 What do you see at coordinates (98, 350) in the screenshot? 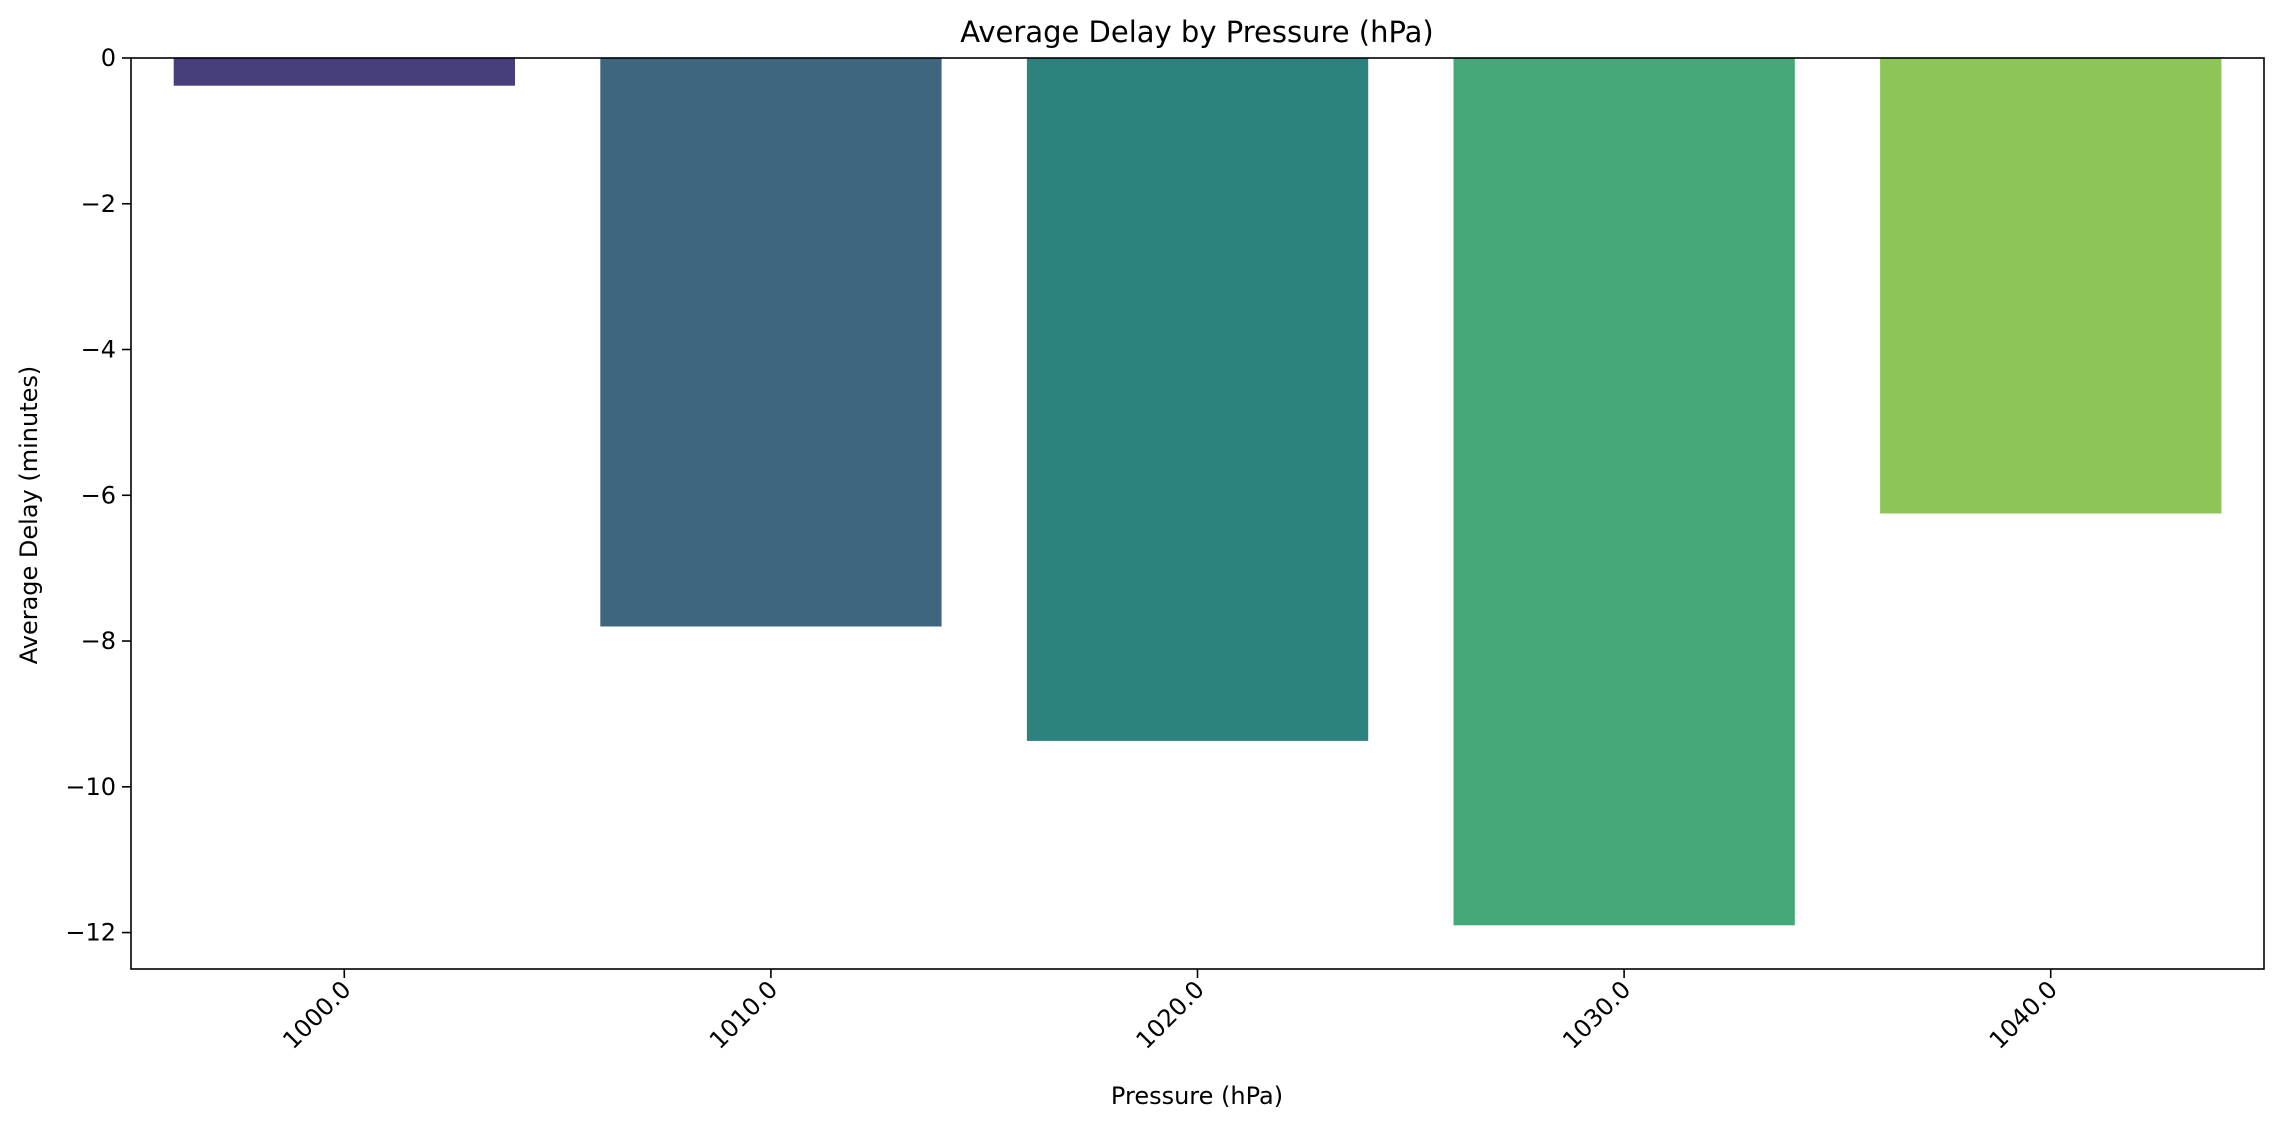
I see `y-tick-label: −4` at bounding box center [98, 350].